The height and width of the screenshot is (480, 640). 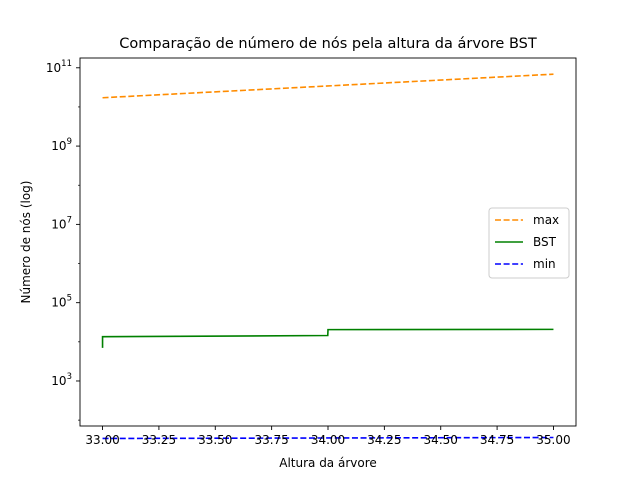 I want to click on series-line-BST, so click(x=327, y=338).